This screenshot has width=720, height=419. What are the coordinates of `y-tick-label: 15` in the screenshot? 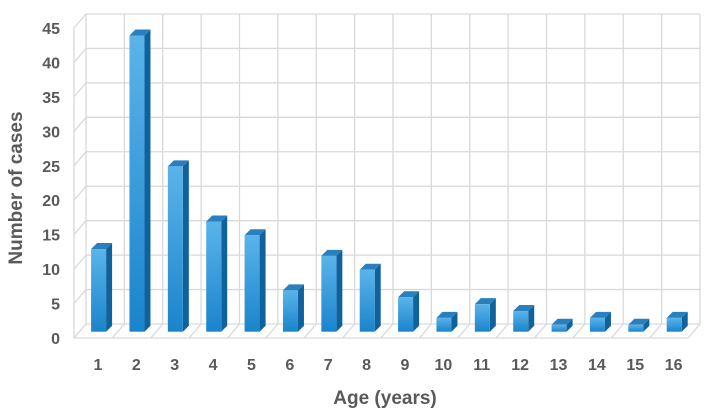 It's located at (51, 236).